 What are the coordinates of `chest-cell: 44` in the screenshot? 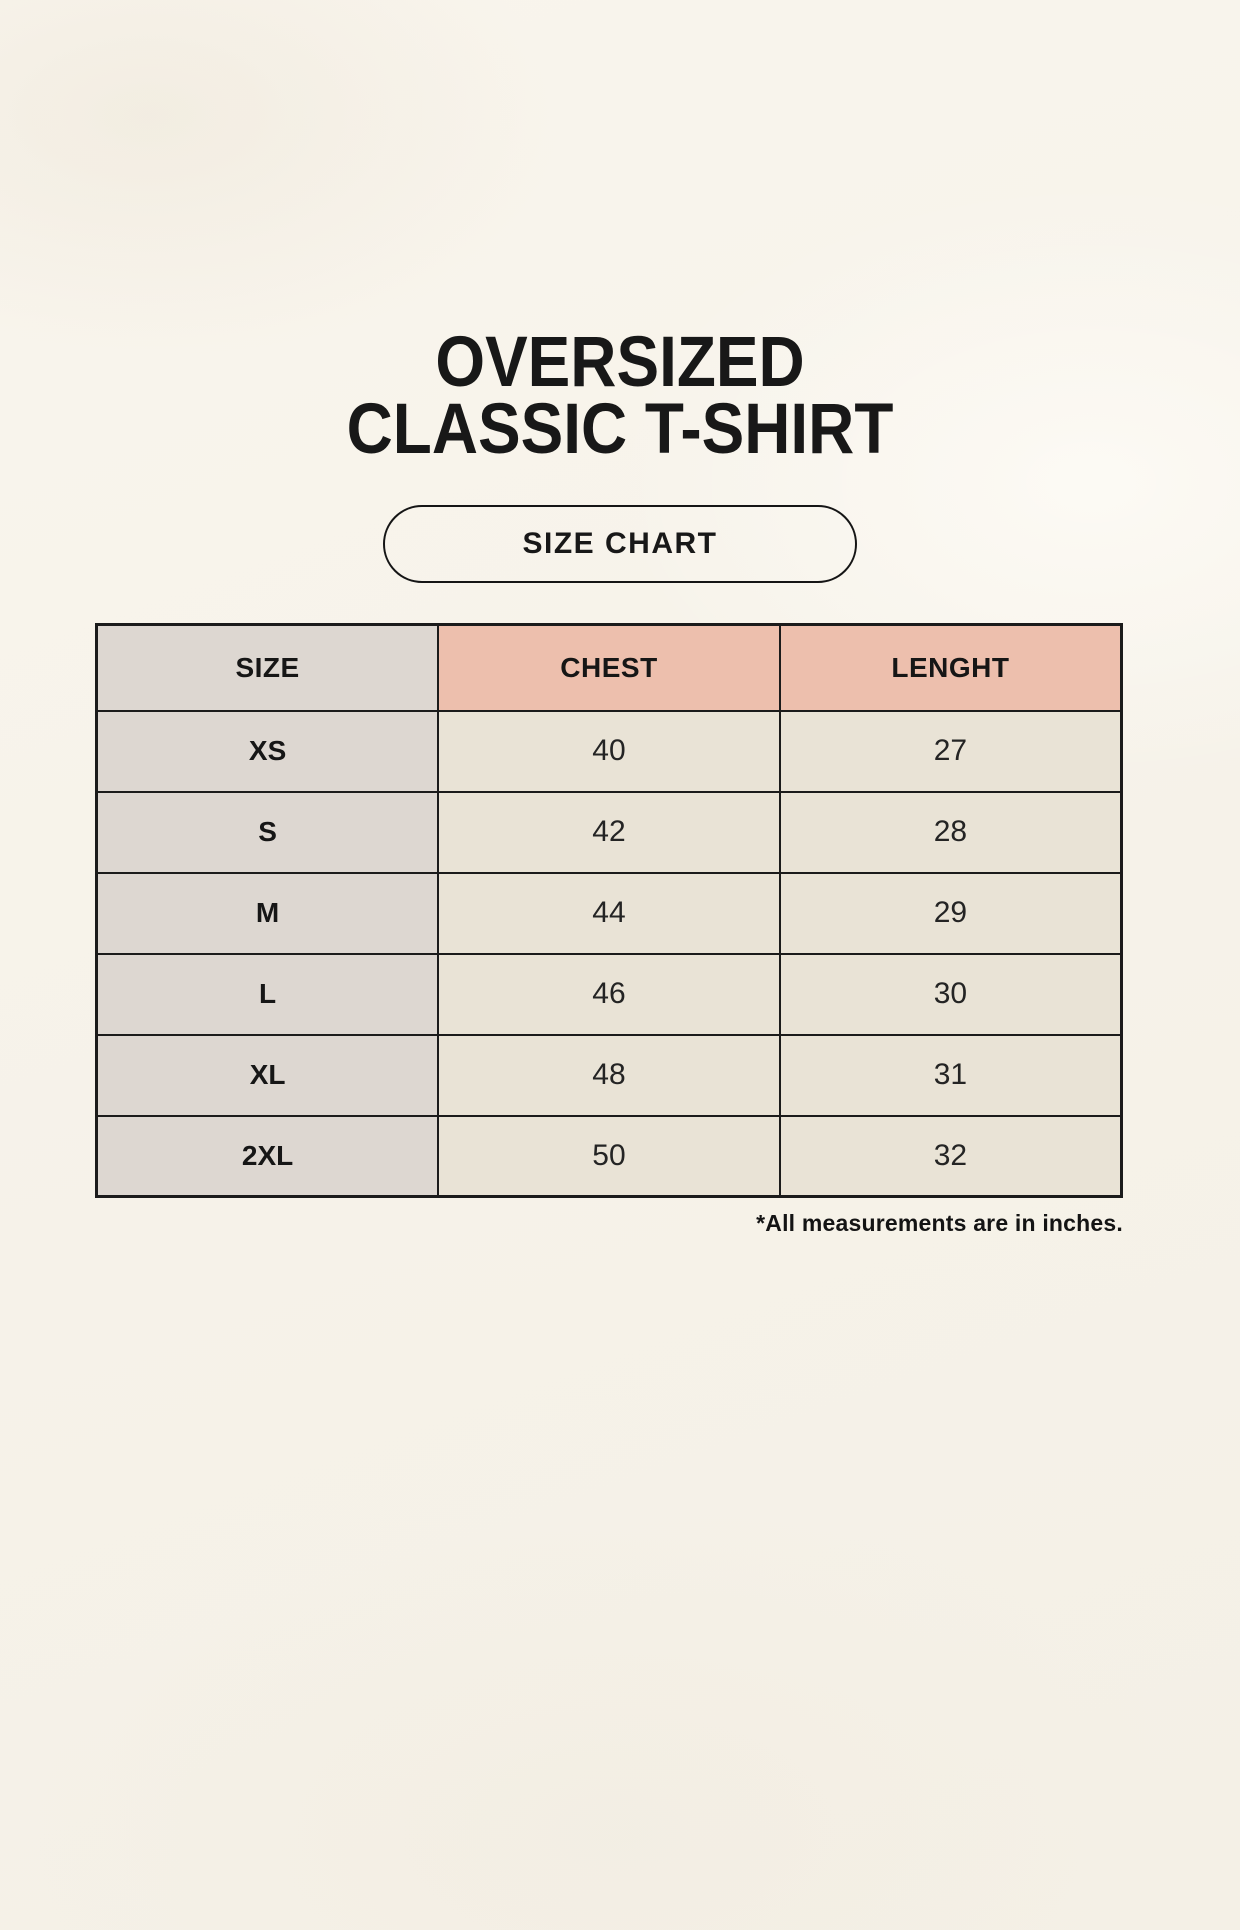 It's located at (609, 913).